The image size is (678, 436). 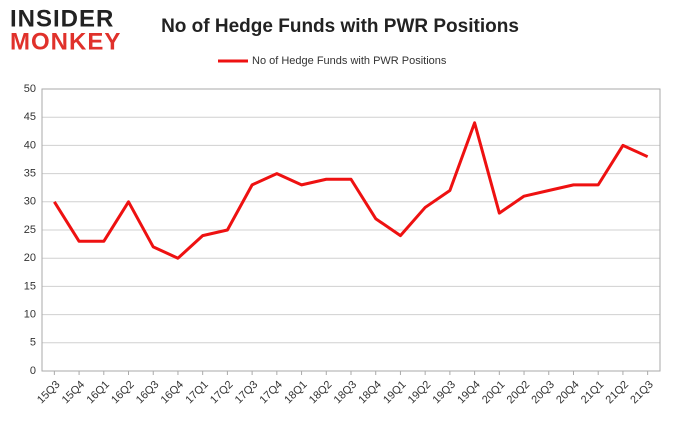 I want to click on y-tick-label: 5, so click(x=33, y=343).